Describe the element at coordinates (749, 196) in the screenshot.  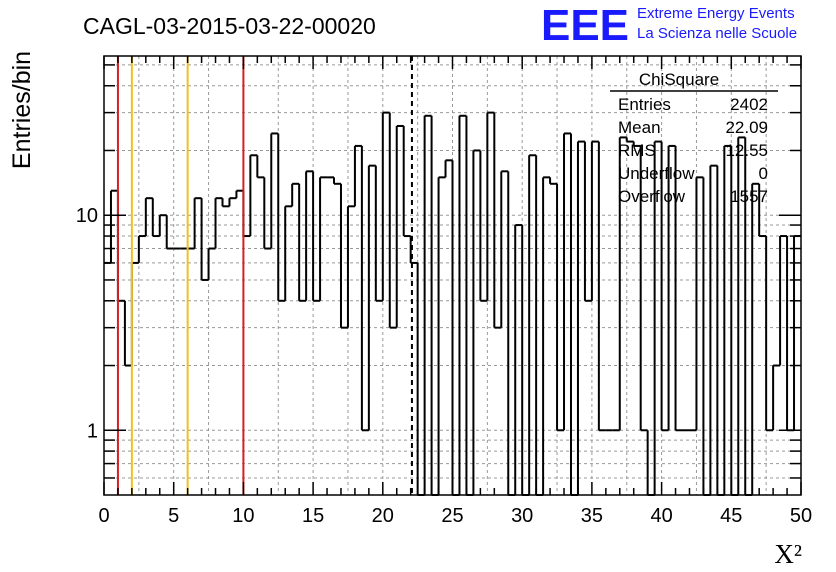
I see `stats-value-overflow: 1557` at that location.